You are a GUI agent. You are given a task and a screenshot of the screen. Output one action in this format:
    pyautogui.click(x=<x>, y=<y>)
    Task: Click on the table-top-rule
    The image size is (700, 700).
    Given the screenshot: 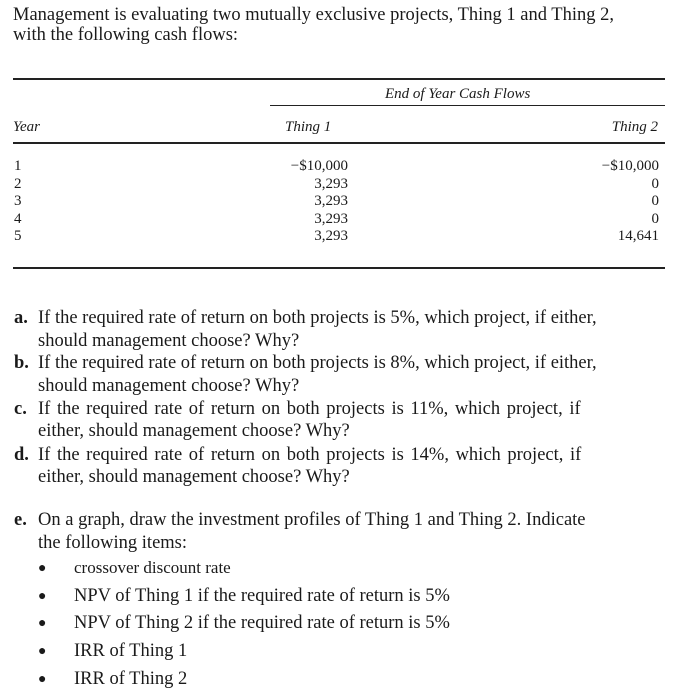 What is the action you would take?
    pyautogui.click(x=339, y=79)
    